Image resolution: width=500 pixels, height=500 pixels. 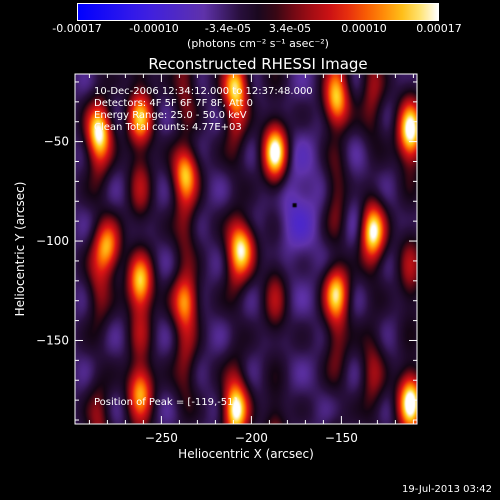 What do you see at coordinates (258, 12) in the screenshot?
I see `colorbar` at bounding box center [258, 12].